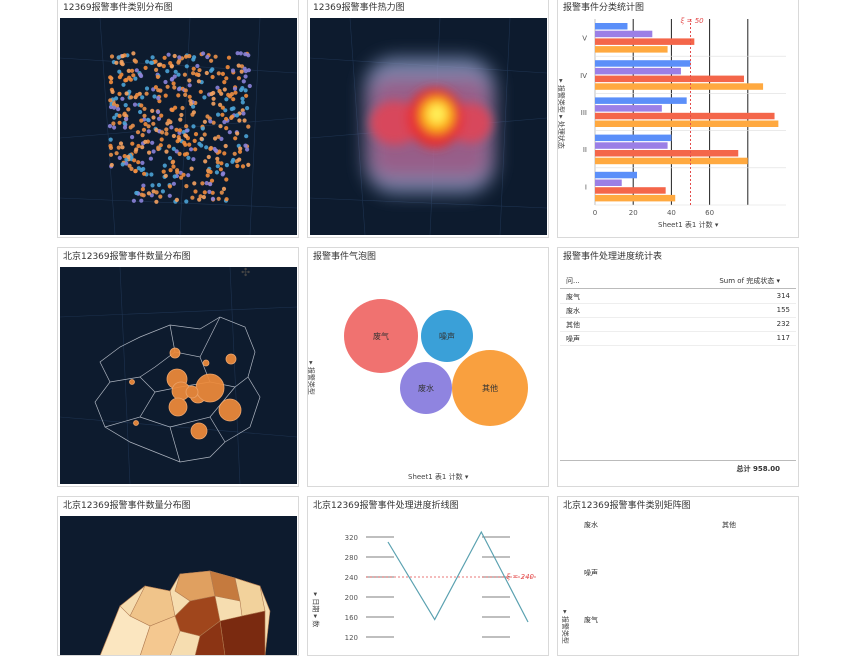  I want to click on bubble-x-axis-label: Sheet1 表1 计数 ▾, so click(438, 477).